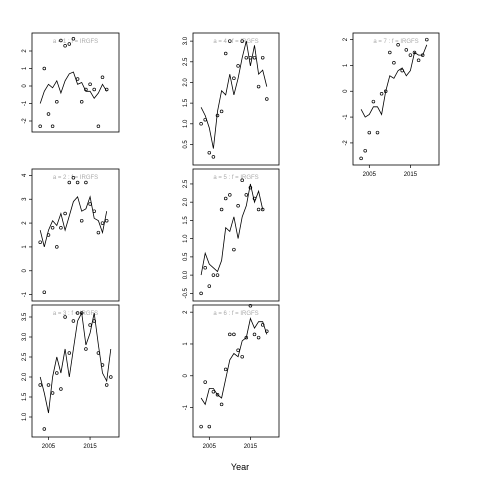 The image size is (480, 480). I want to click on panel-3-y-tick-label: 0, so click(346, 91).